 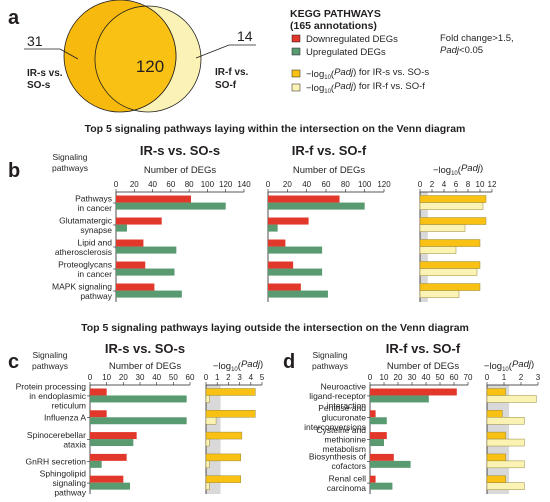 What do you see at coordinates (93, 198) in the screenshot?
I see `category-label: Pathways` at bounding box center [93, 198].